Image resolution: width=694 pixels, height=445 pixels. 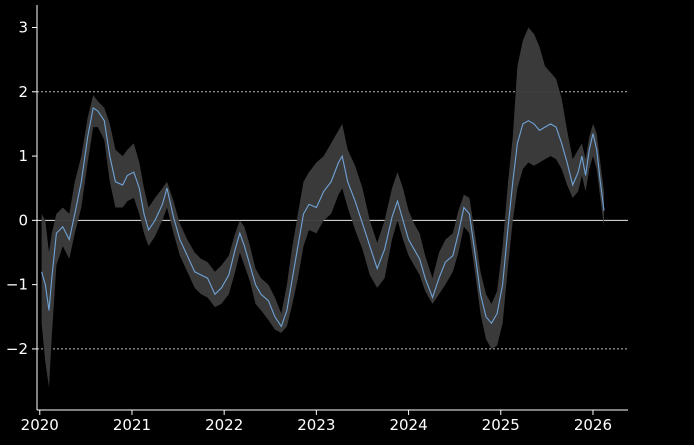 What do you see at coordinates (23, 220) in the screenshot?
I see `y-tick-label: 0` at bounding box center [23, 220].